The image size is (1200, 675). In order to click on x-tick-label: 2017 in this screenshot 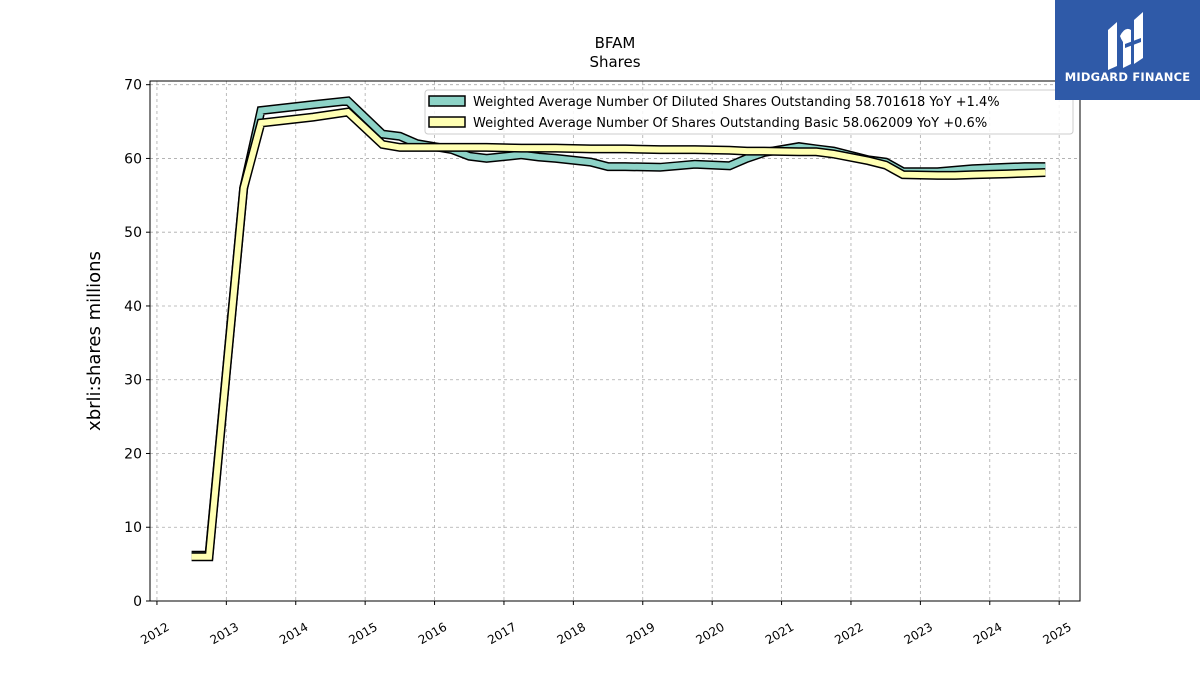, I will do `click(501, 633)`.